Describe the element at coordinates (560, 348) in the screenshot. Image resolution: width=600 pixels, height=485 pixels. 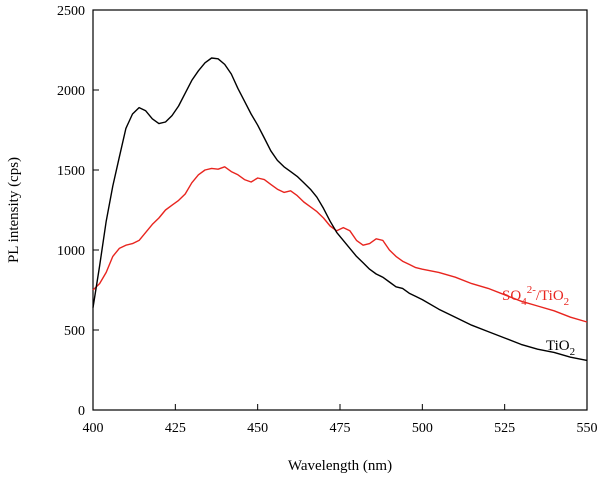
I see `series-label-tio2: TiO2` at that location.